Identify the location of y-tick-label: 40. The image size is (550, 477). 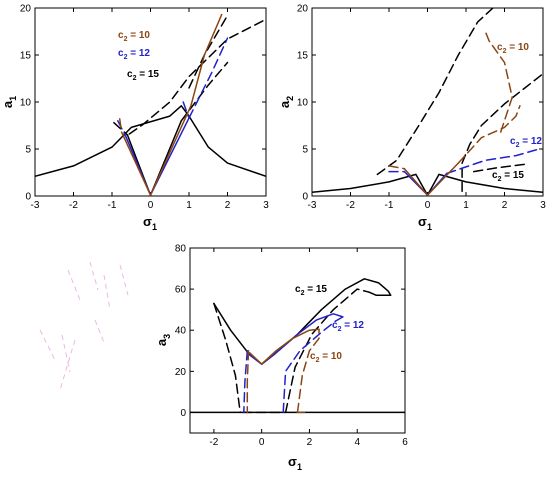
(181, 331).